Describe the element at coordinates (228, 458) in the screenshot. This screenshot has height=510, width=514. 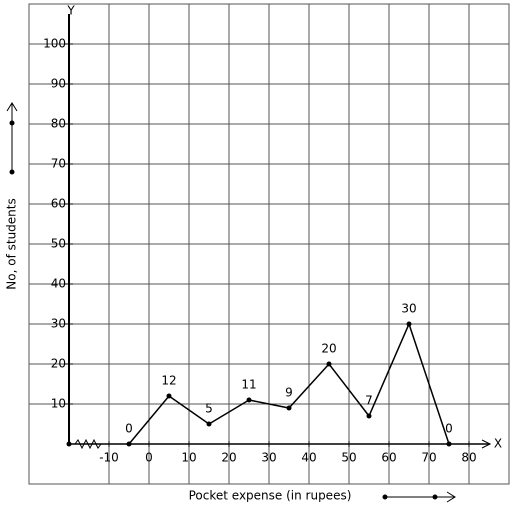
I see `x-tick-label: 20` at that location.